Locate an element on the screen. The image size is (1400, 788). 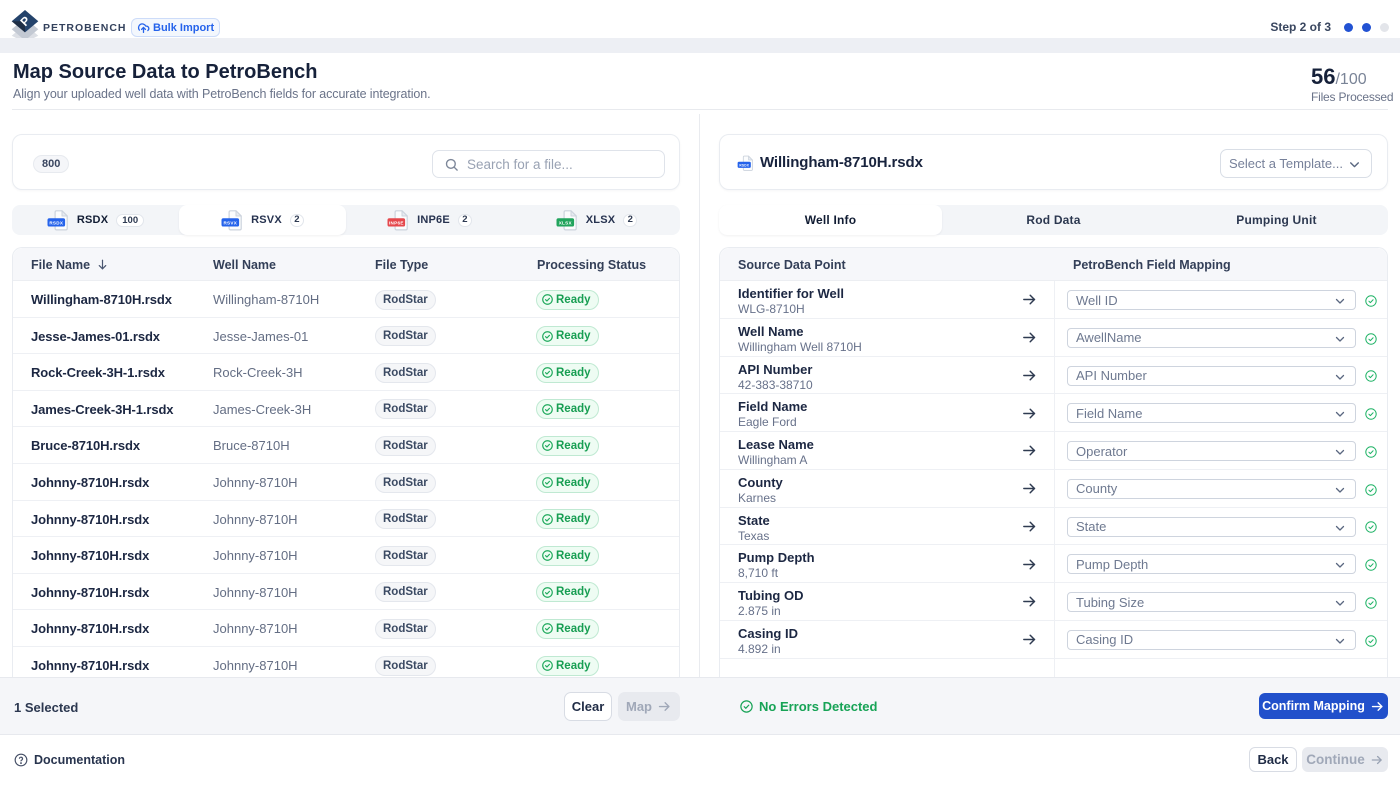
svg-text: INP6E is located at coordinates (396, 222).